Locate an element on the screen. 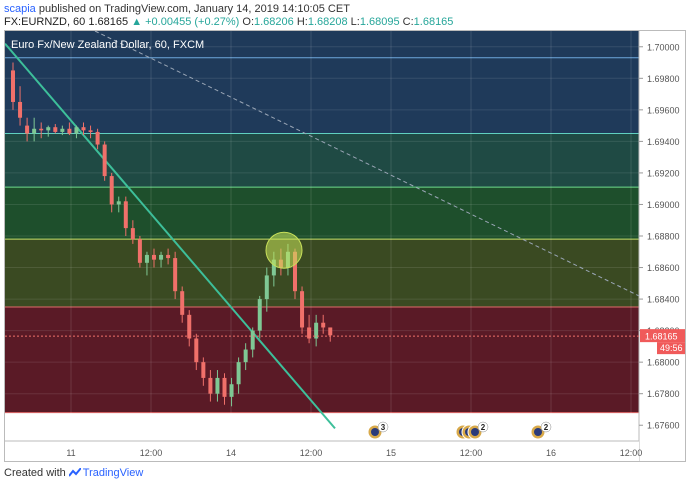 This screenshot has height=486, width=690. price-label: 1.69400 is located at coordinates (663, 142).